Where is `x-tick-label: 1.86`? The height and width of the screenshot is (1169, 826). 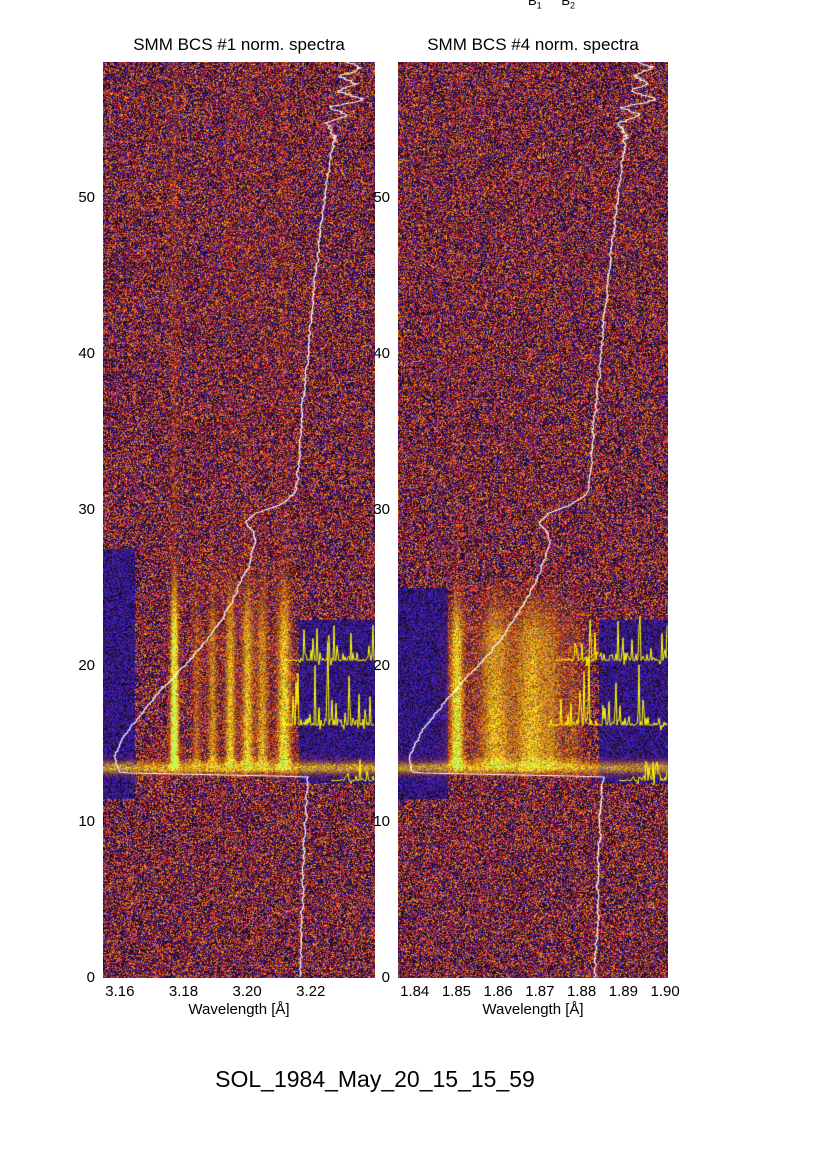 x-tick-label: 1.86 is located at coordinates (498, 991).